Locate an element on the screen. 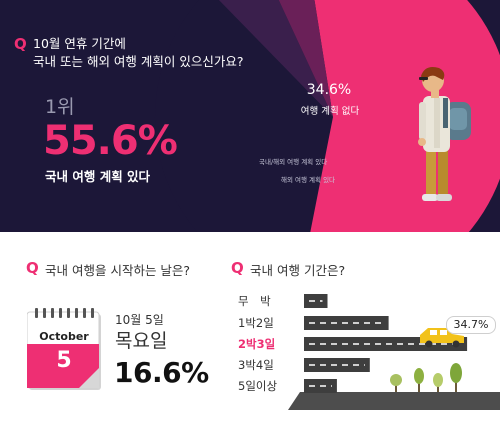 Image resolution: width=500 pixels, height=431 pixels. abroad-plan-label: 해외 여행 계획 있다 is located at coordinates (308, 180).